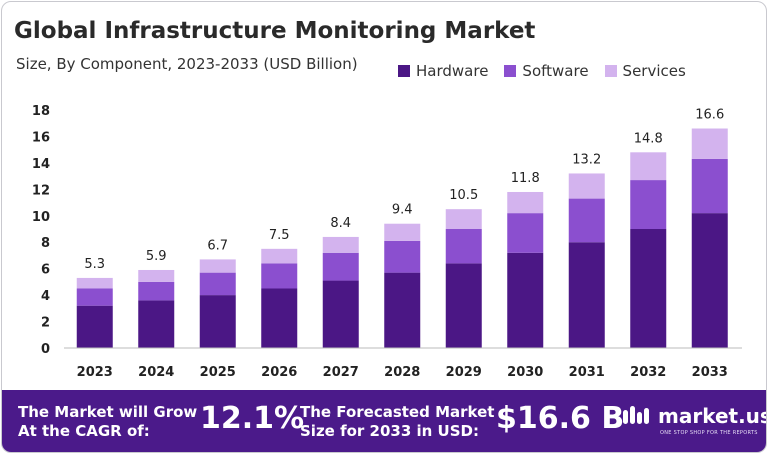 The width and height of the screenshot is (768, 454). I want to click on cagr-label-line1: The Market will Grow, so click(108, 412).